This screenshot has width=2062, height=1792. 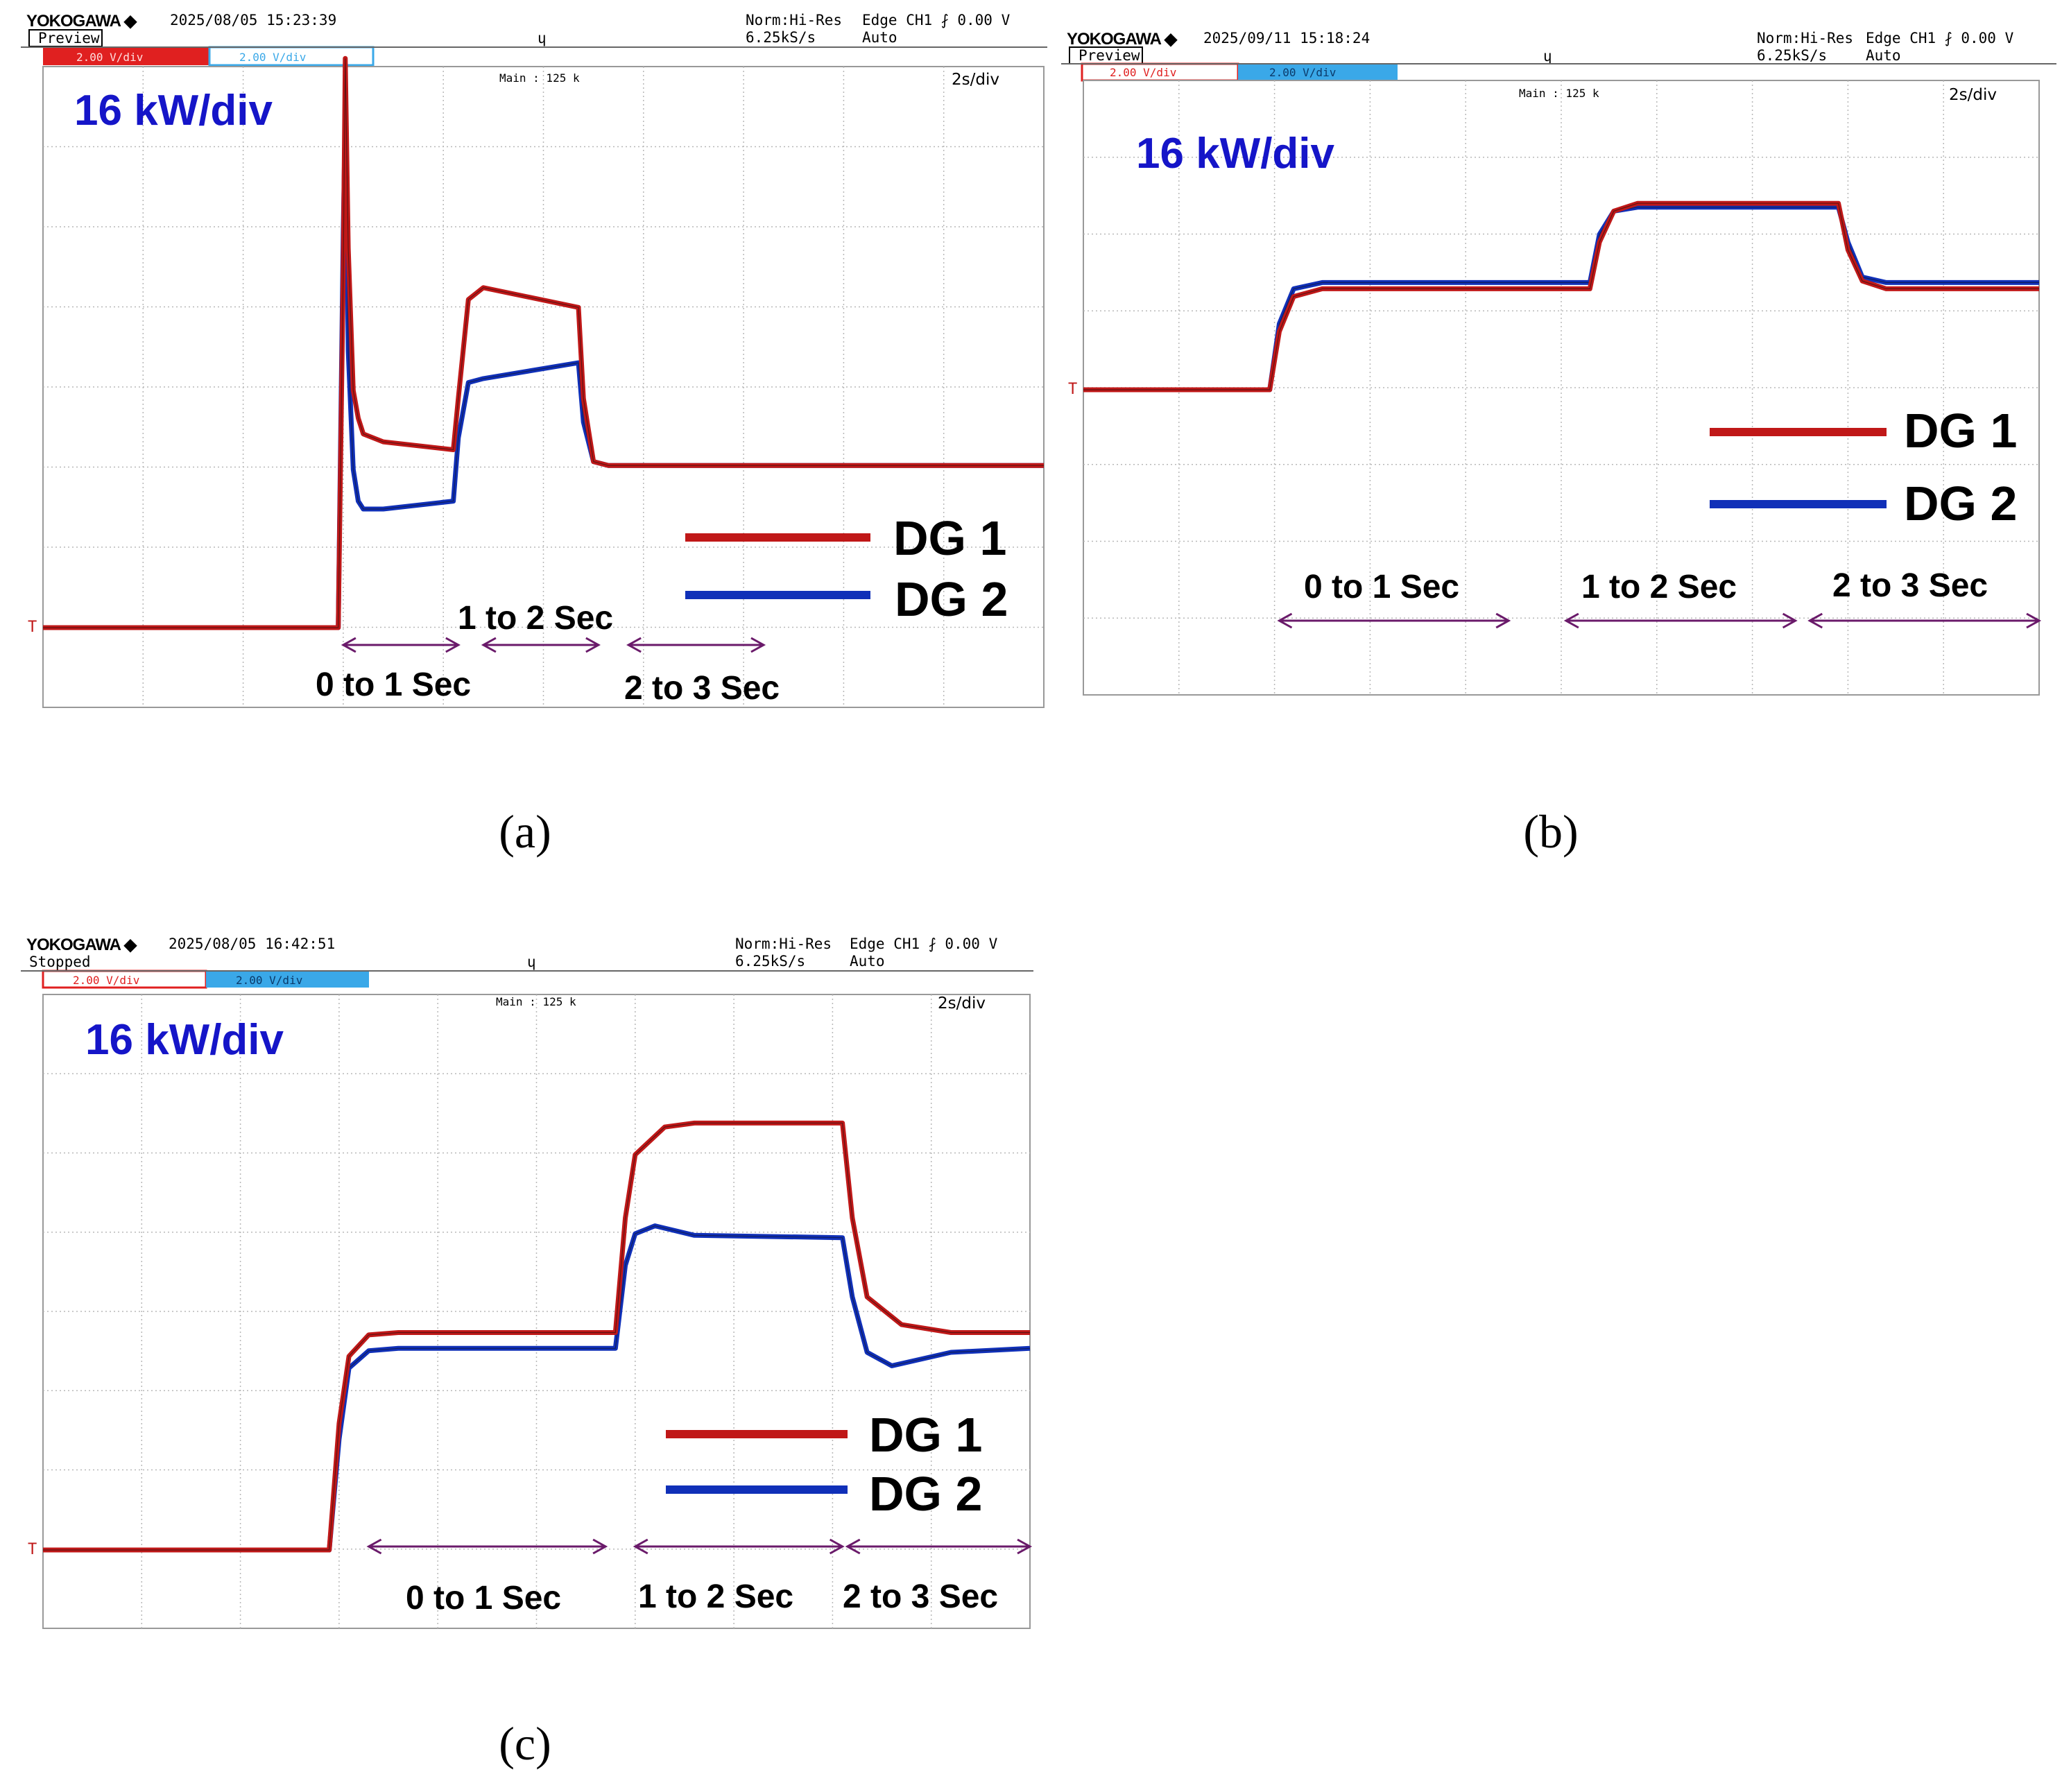 What do you see at coordinates (1547, 56) in the screenshot?
I see `scope-b-trigger-pos-icon: ɥ` at bounding box center [1547, 56].